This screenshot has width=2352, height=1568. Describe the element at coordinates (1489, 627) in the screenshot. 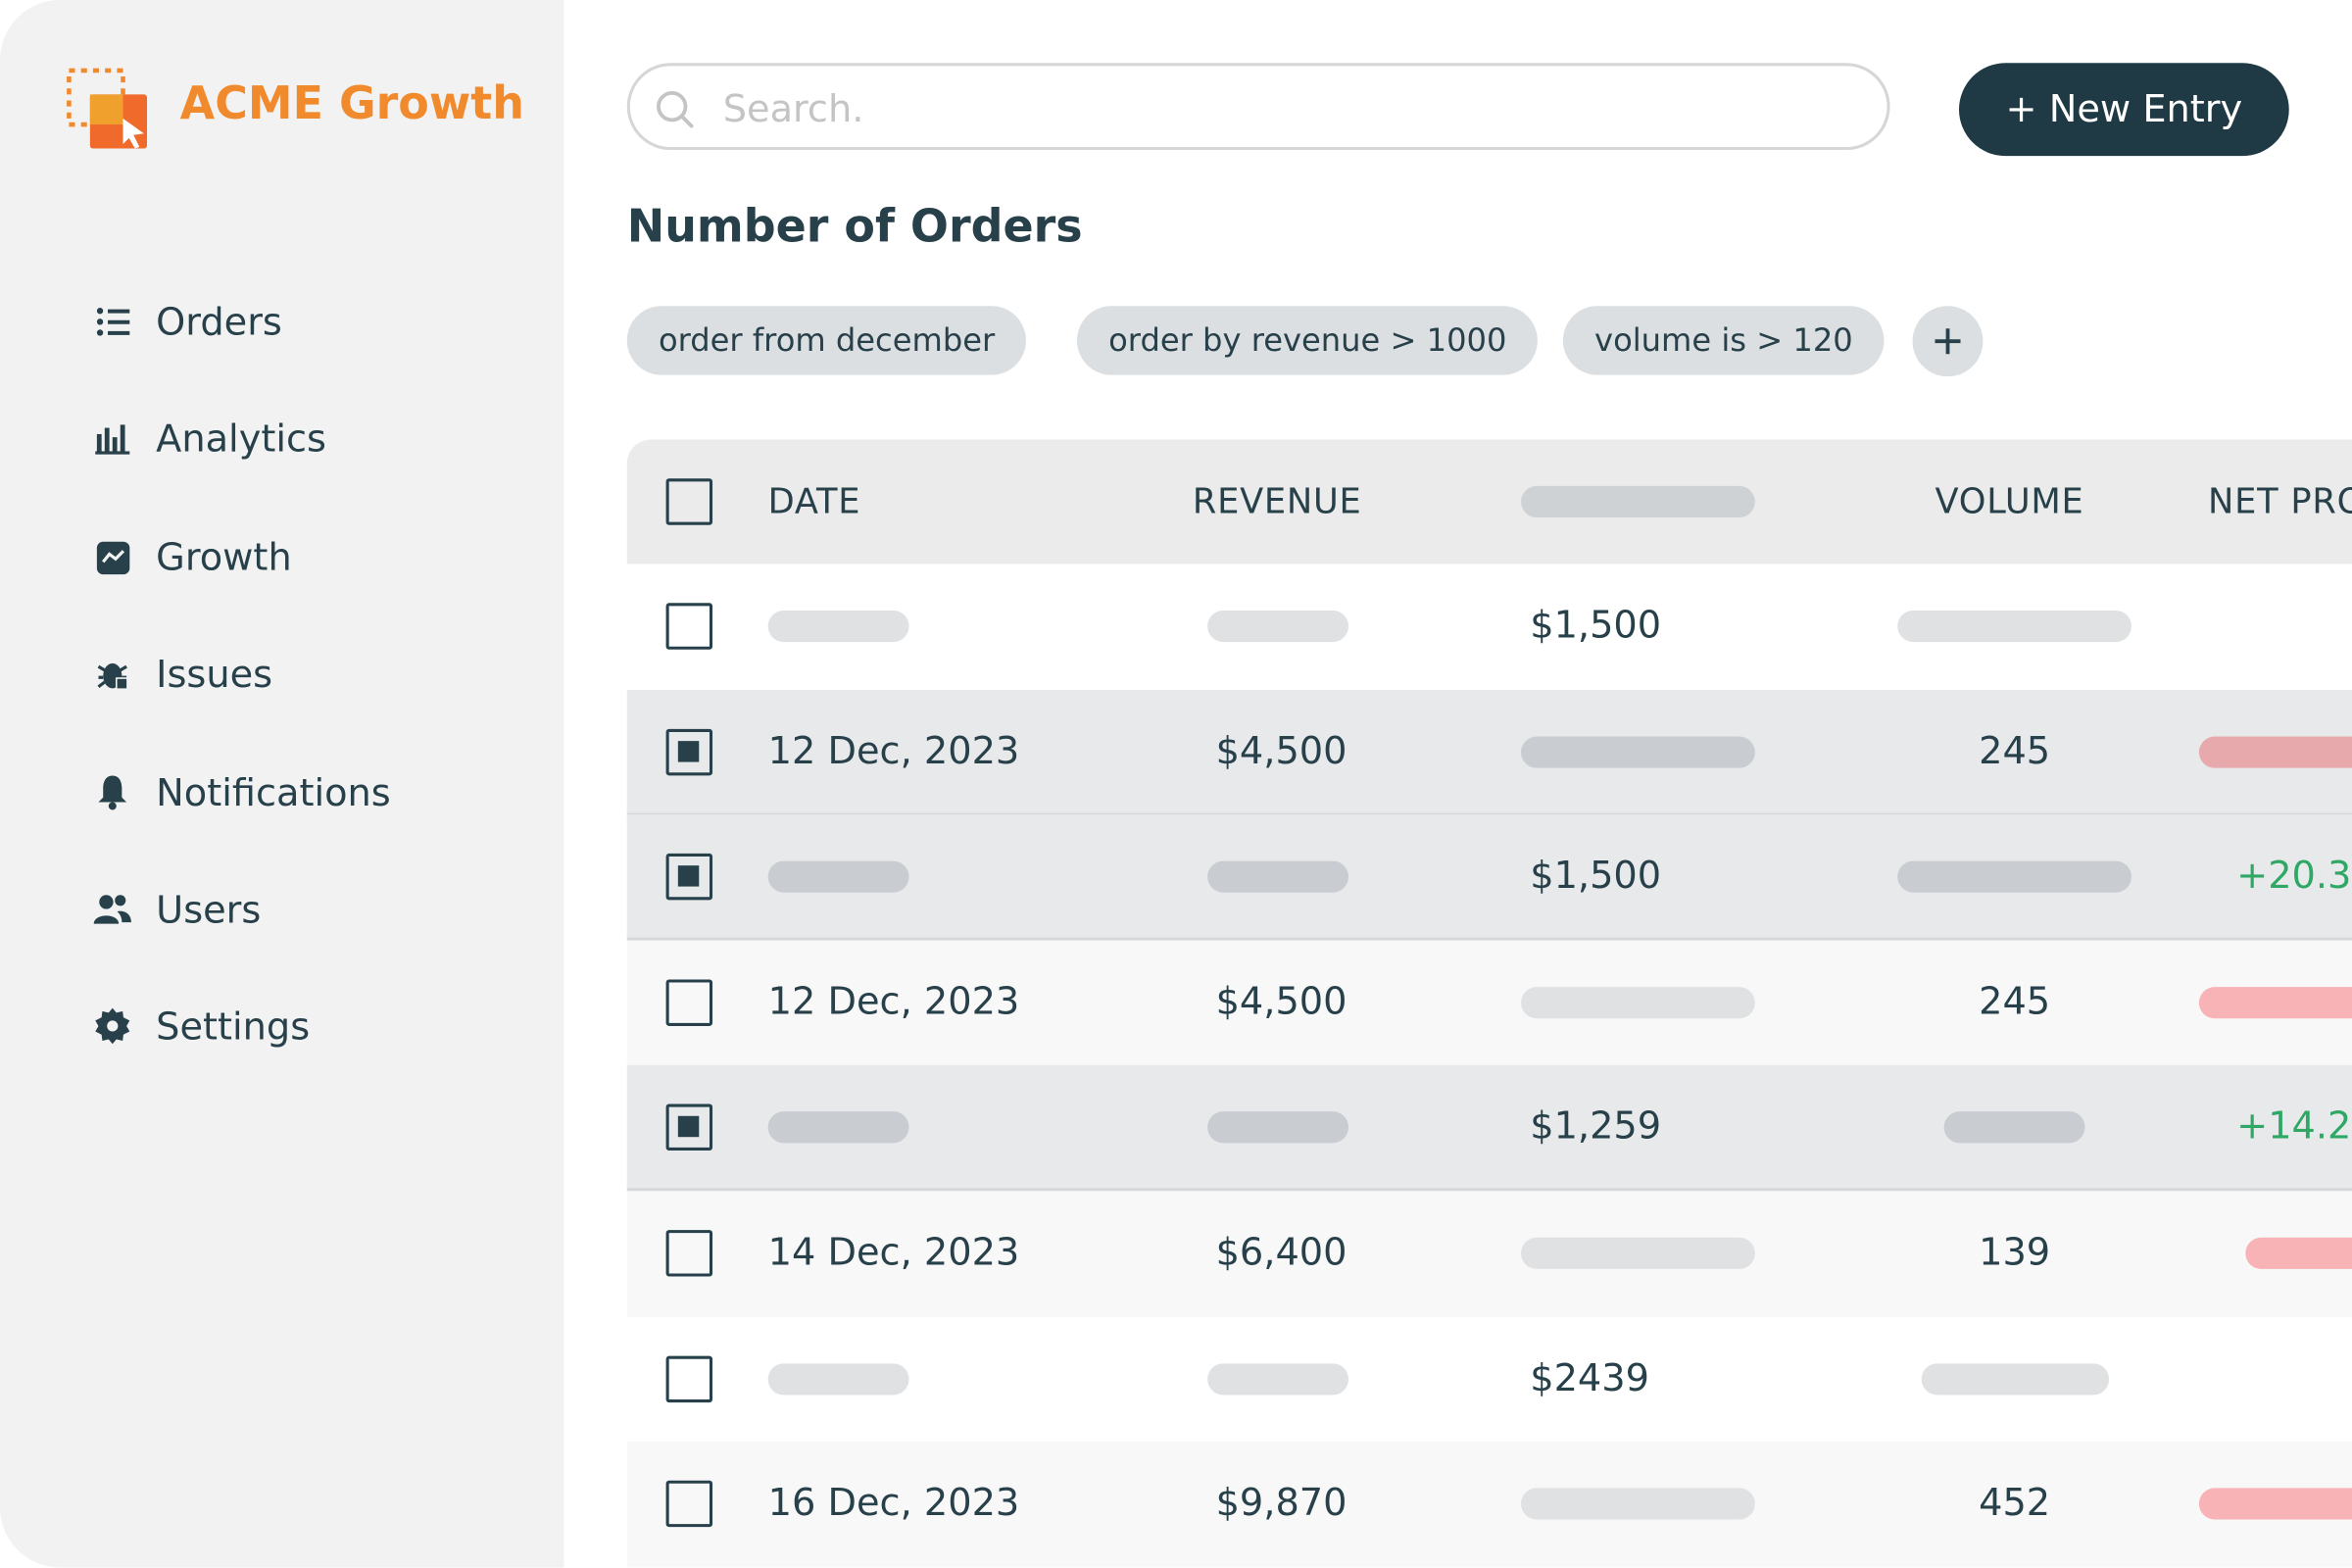

I see `table-row: $1,500` at that location.